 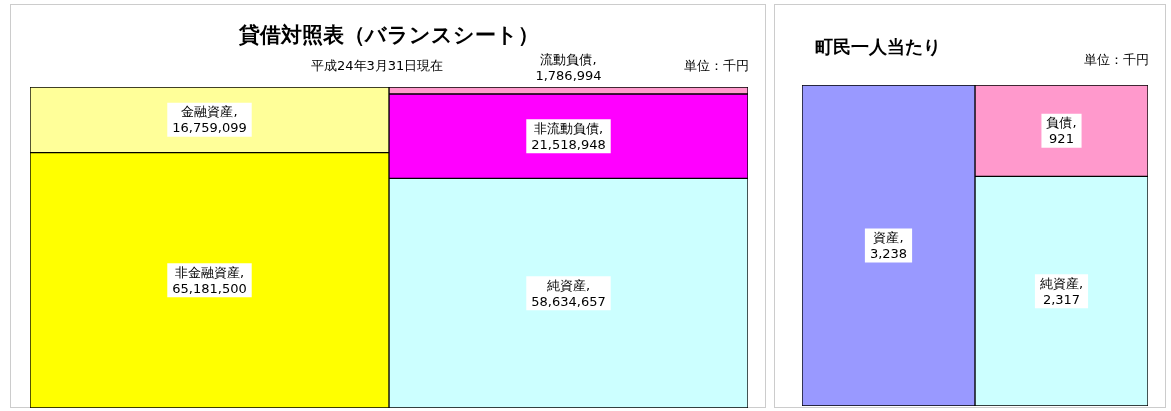 What do you see at coordinates (888, 253) in the screenshot?
I see `data-label: 3,238` at bounding box center [888, 253].